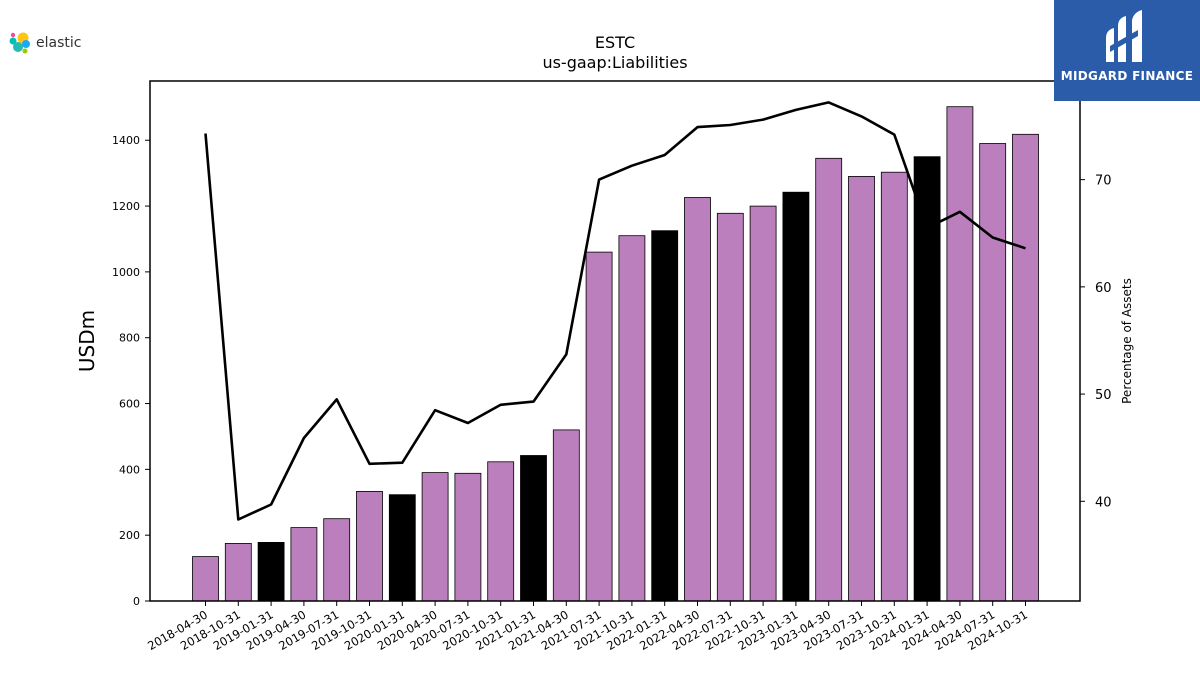 The height and width of the screenshot is (675, 1200). Describe the element at coordinates (126, 206) in the screenshot. I see `y-tick-label: 1200` at that location.